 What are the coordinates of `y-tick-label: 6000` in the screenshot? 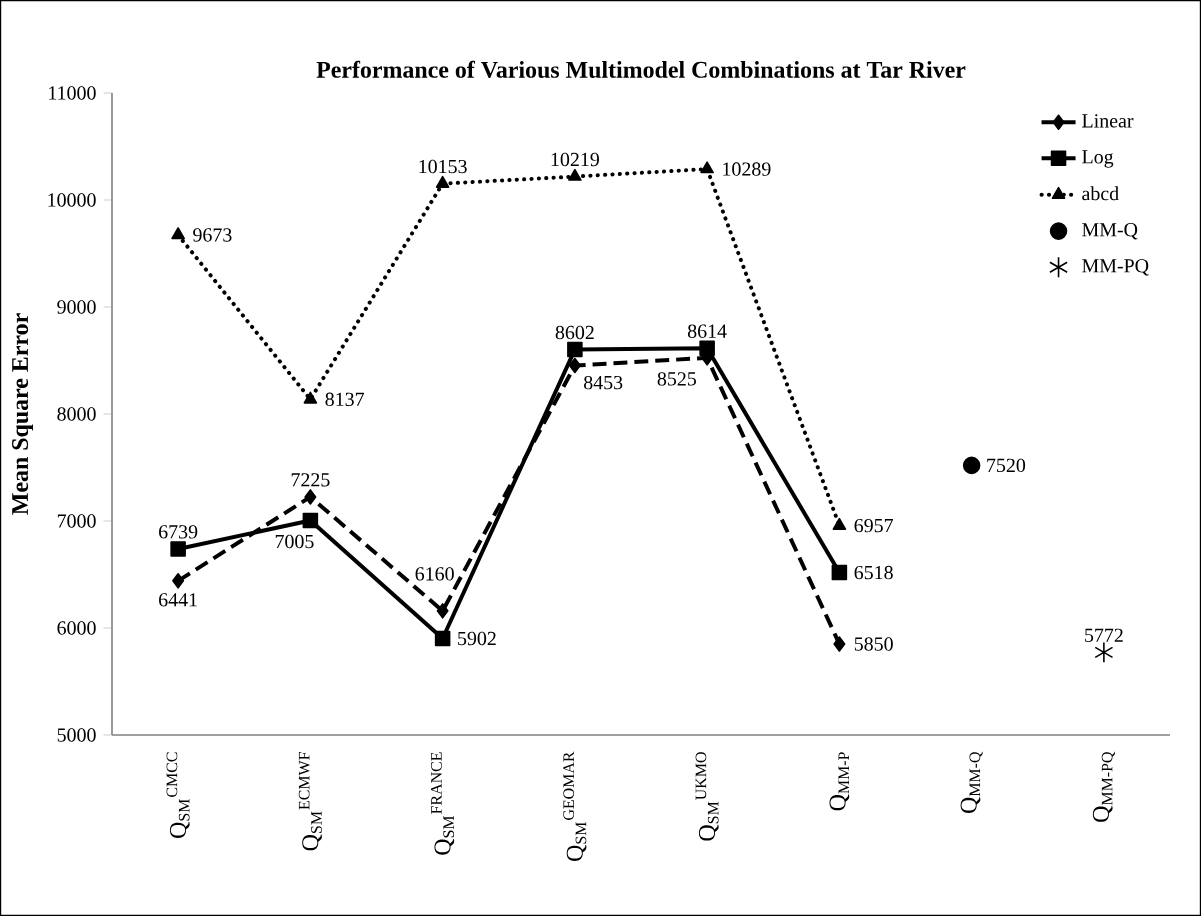 It's located at (76, 628).